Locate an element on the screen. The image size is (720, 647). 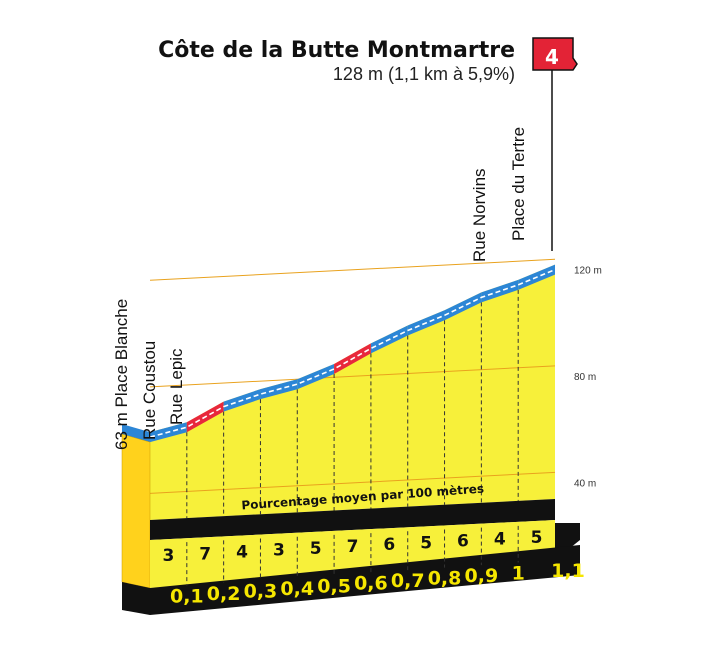
elevation-axis: 40 m 80 m 120 m is located at coordinates (588, 377).